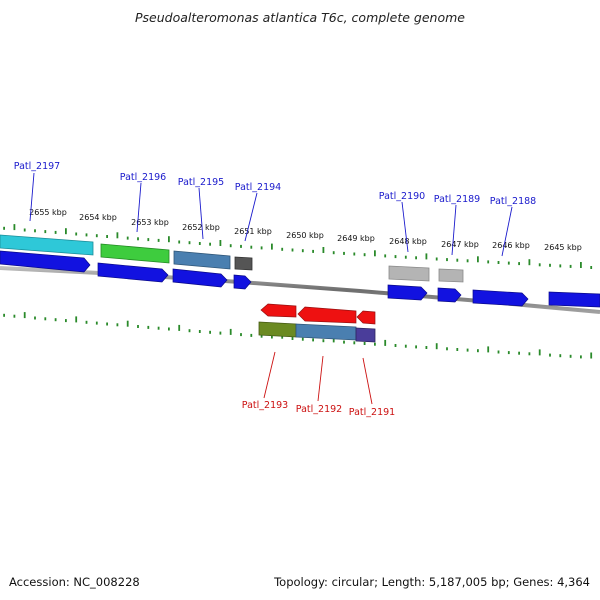  What do you see at coordinates (135, 253) in the screenshot?
I see `gene-block-green` at bounding box center [135, 253].